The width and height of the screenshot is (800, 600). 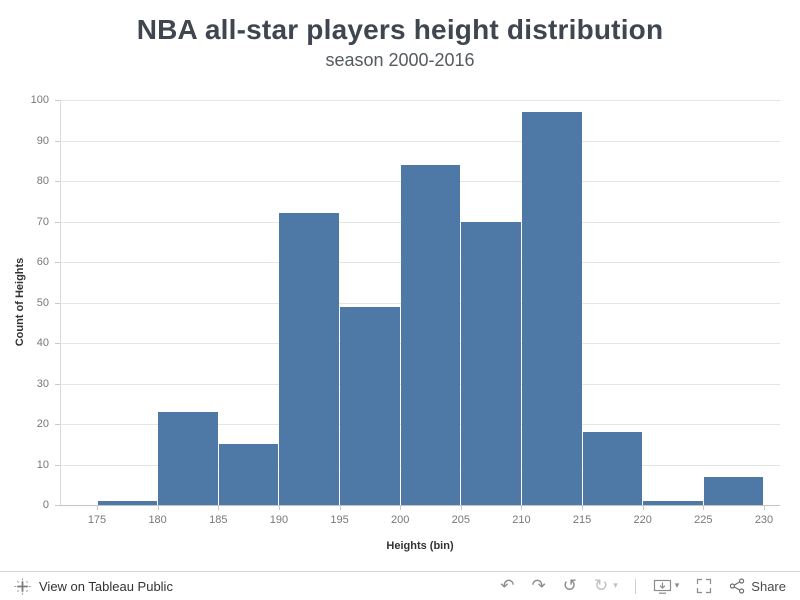 What do you see at coordinates (42, 221) in the screenshot?
I see `y-tick-label: 70` at bounding box center [42, 221].